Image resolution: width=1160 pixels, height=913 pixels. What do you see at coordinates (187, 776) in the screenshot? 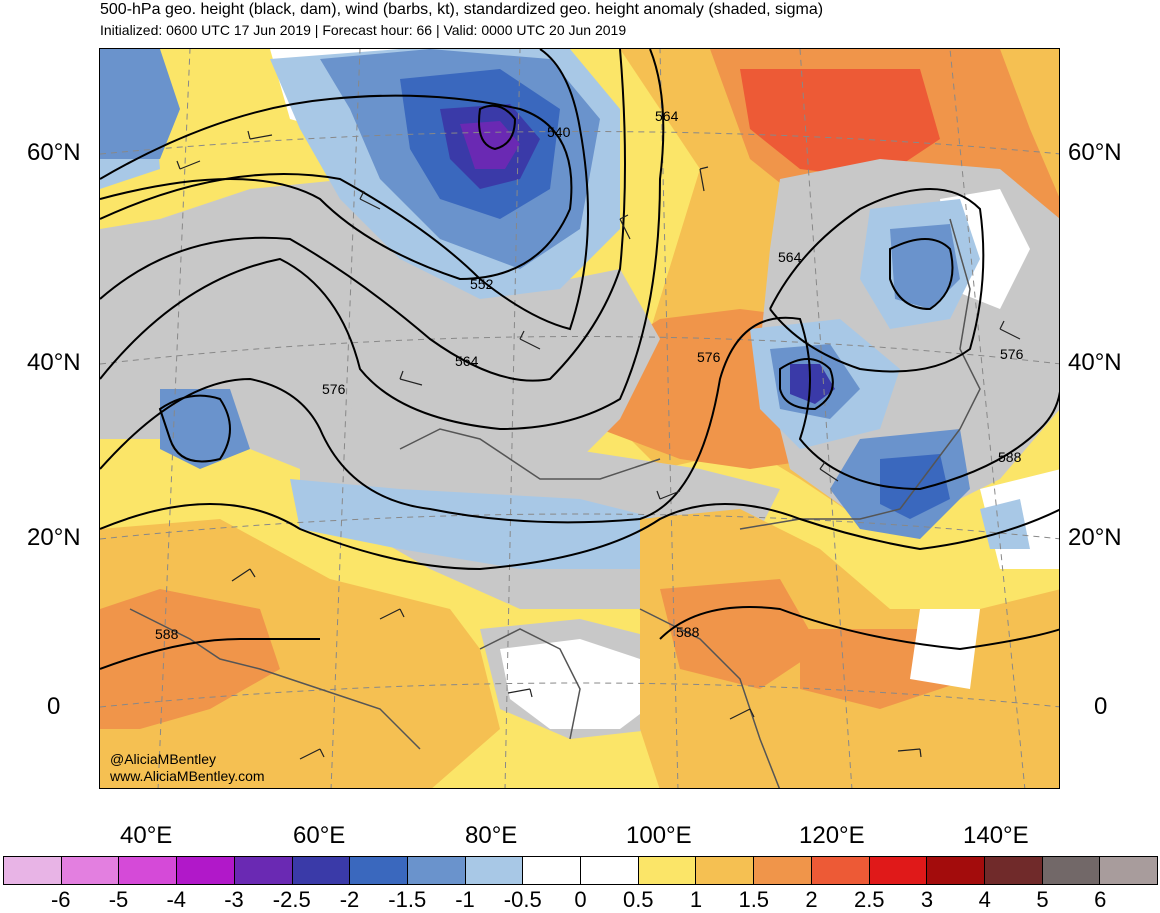
I see `credit-website: www.AliciaMBentley.com` at bounding box center [187, 776].